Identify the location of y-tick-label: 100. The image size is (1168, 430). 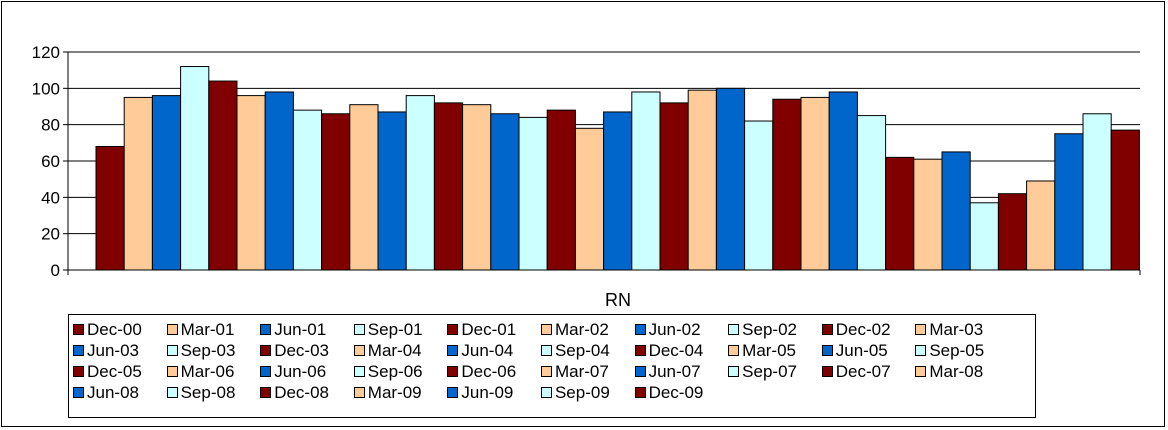
(46, 88).